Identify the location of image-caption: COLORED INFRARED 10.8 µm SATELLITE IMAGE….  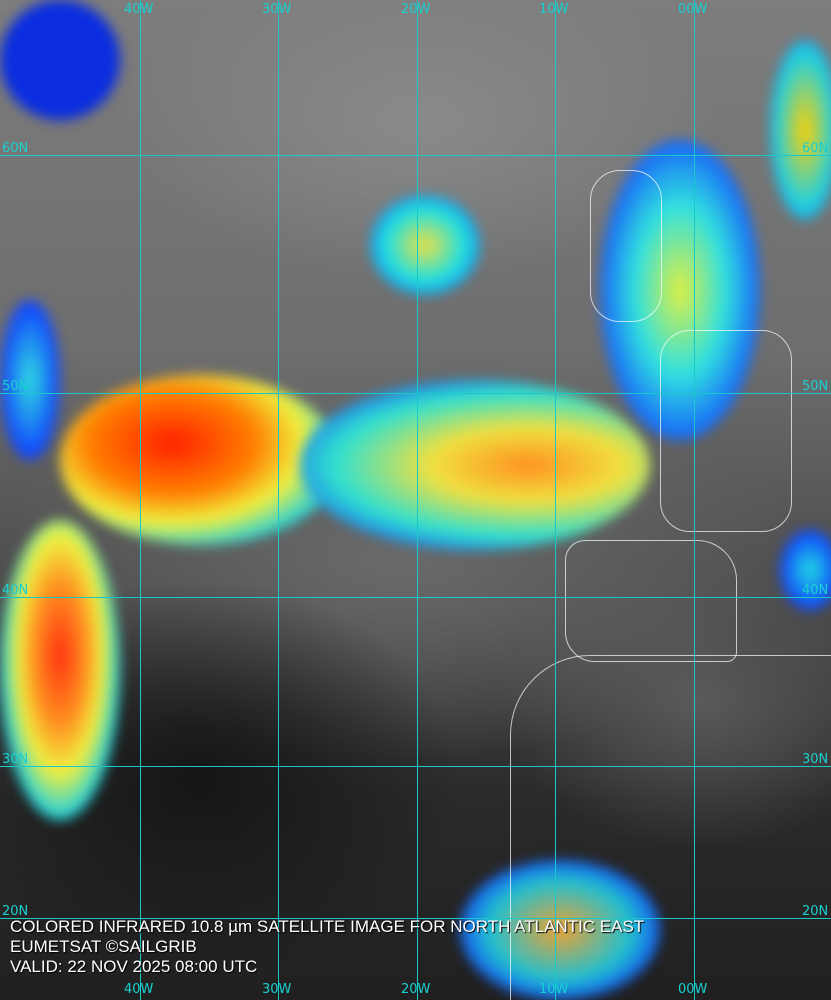
(327, 947).